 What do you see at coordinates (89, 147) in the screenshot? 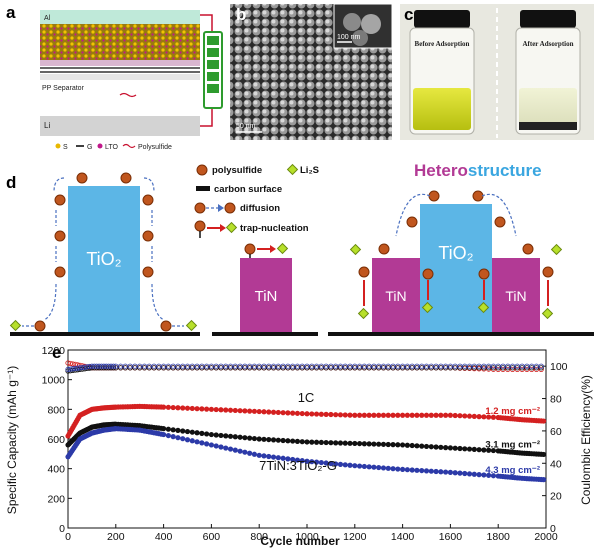
I see `legend-g-label: G` at bounding box center [89, 147].